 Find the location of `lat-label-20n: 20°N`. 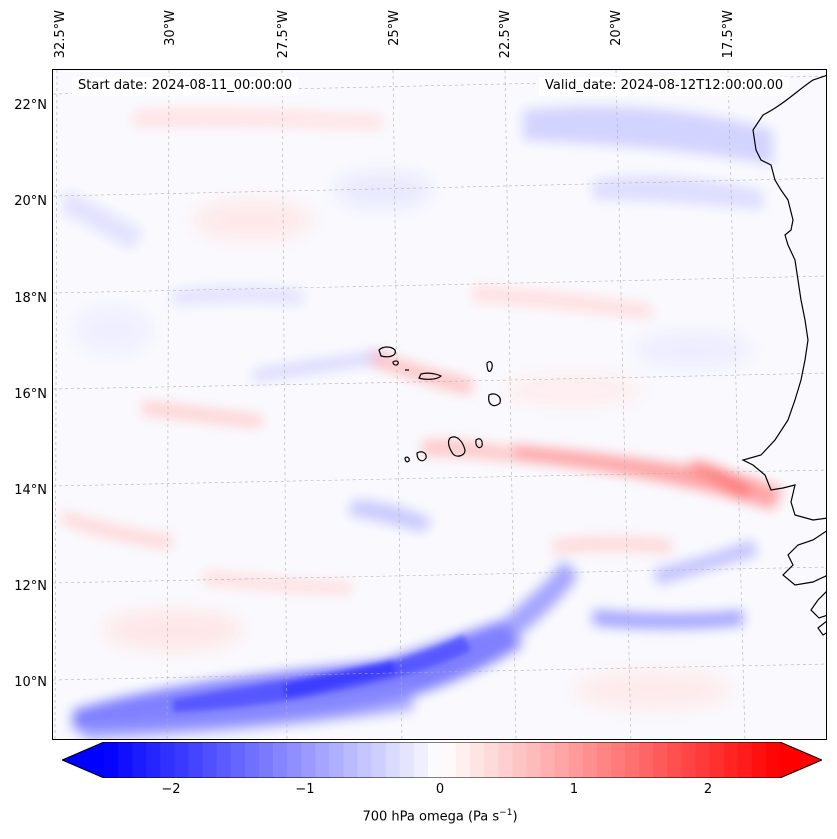

lat-label-20n: 20°N is located at coordinates (30, 201).